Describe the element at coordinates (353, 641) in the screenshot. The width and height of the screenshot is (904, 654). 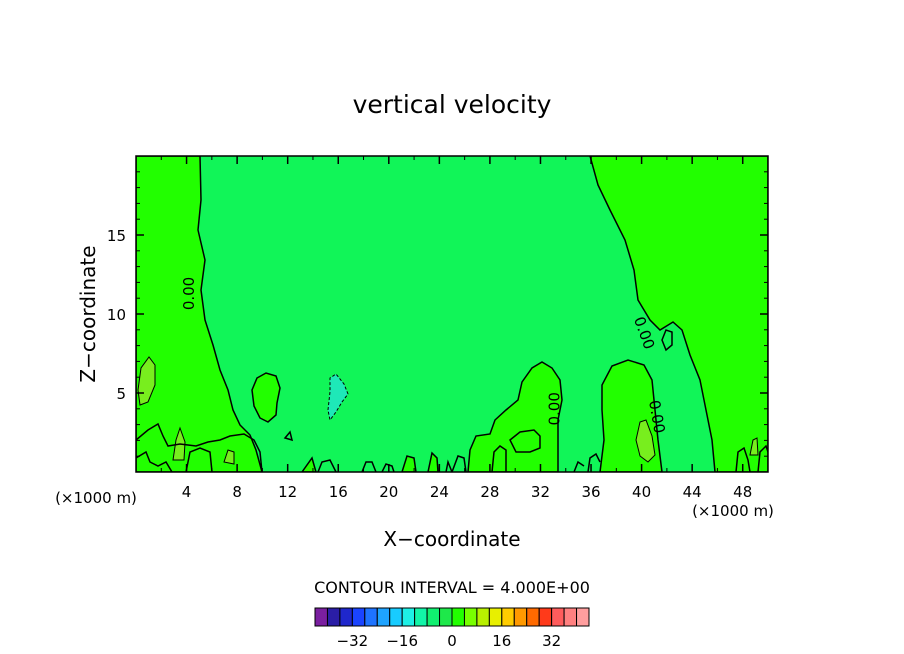
I see `colorbar-tick-label: −32` at that location.